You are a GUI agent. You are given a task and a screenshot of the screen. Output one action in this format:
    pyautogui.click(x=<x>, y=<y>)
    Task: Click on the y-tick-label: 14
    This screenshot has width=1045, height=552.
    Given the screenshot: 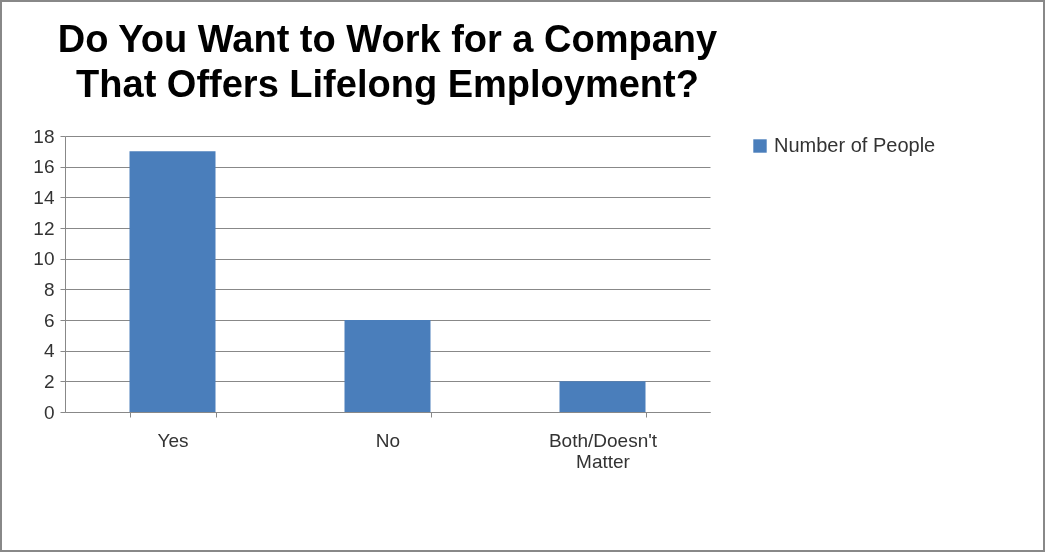 What is the action you would take?
    pyautogui.click(x=44, y=197)
    